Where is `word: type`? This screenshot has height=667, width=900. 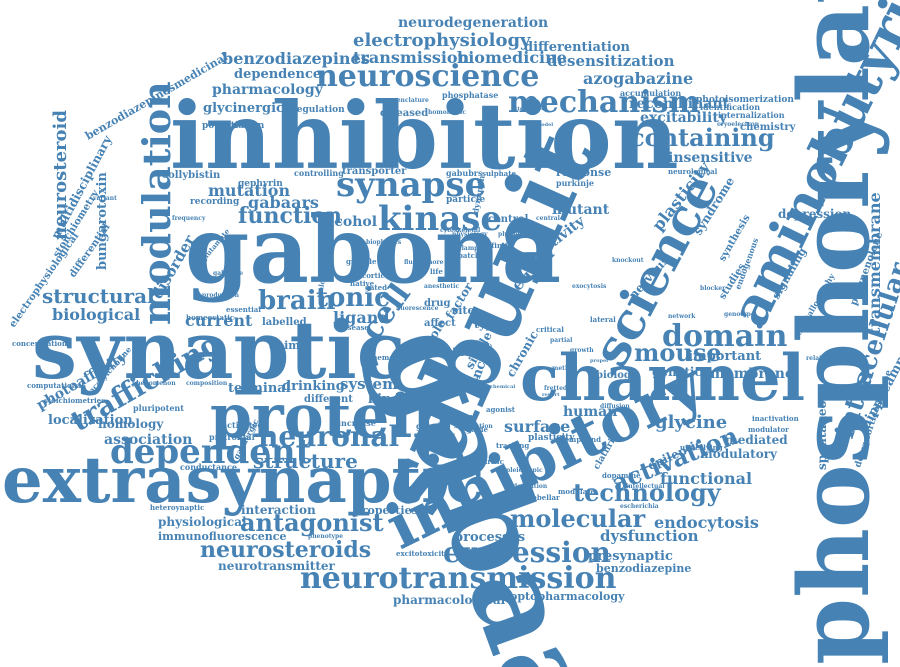
word: type is located at coordinates (487, 324).